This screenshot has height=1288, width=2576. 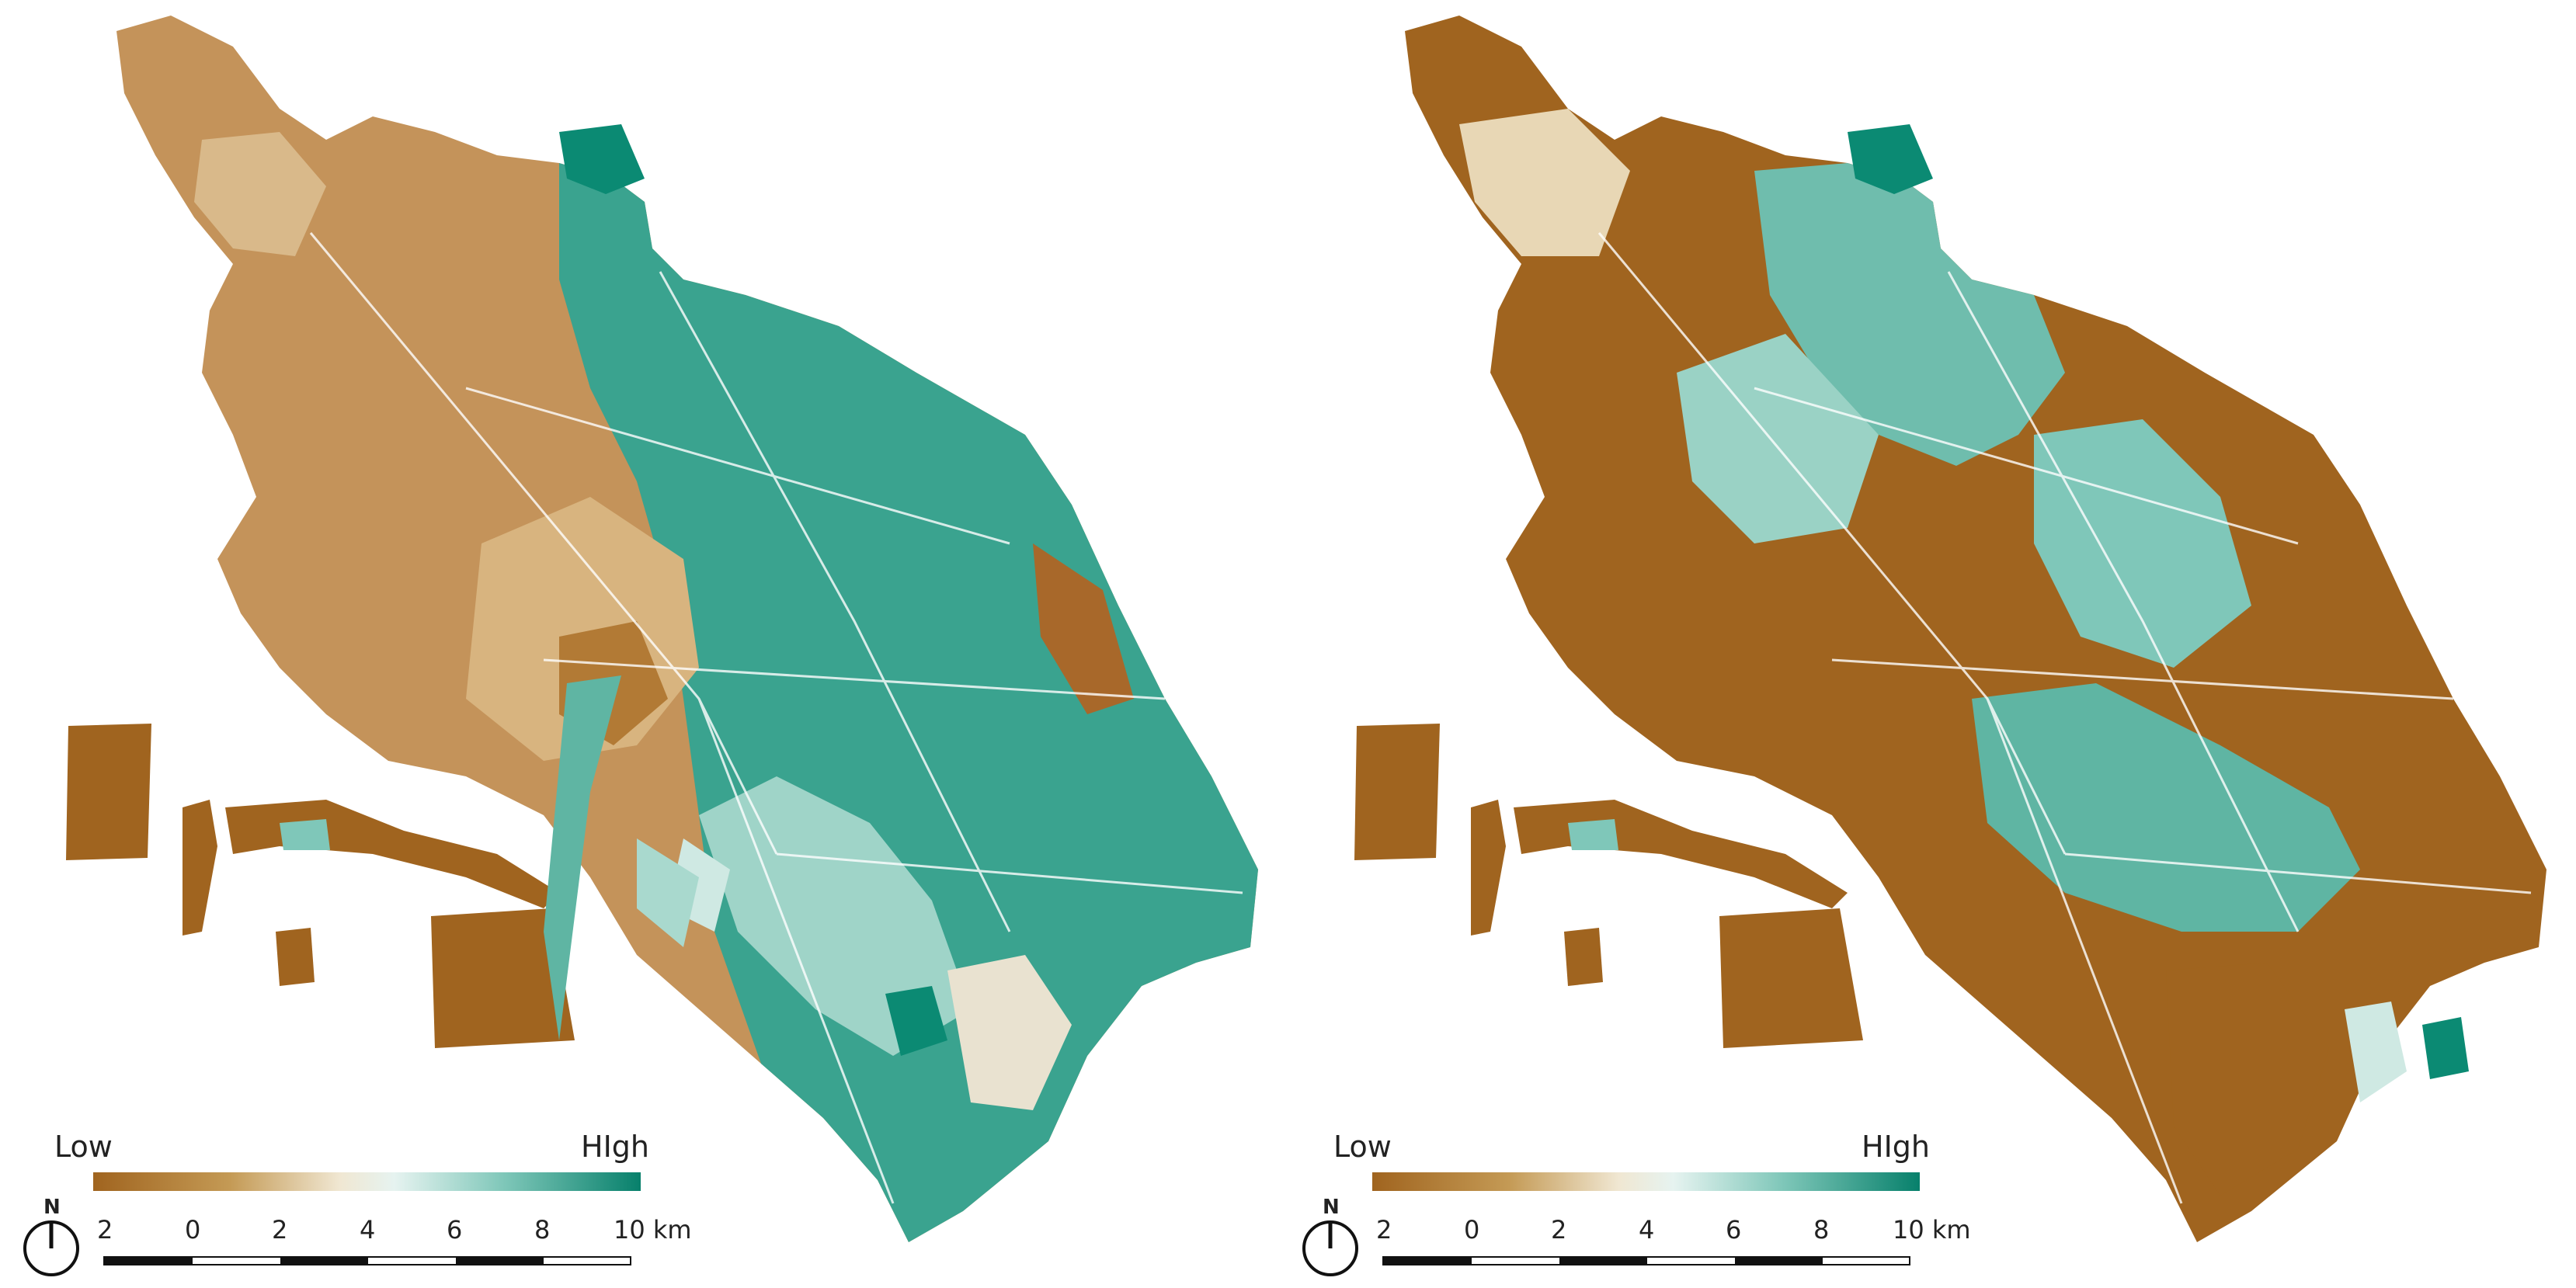 I want to click on north-teal-mix, so click(x=1909, y=314).